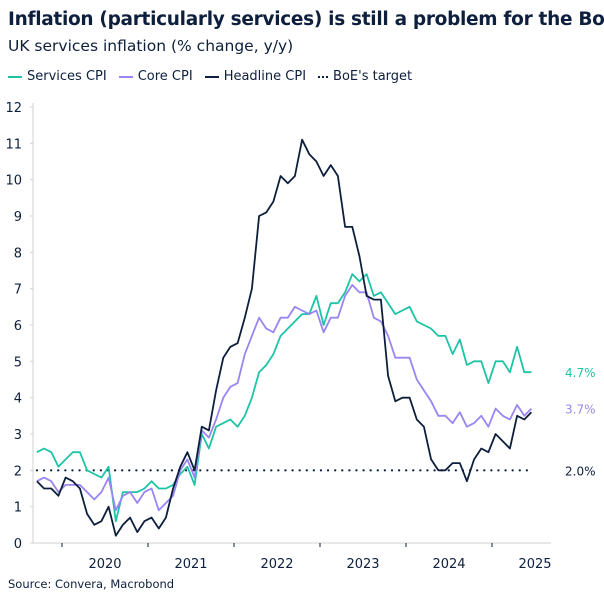 The width and height of the screenshot is (604, 604). What do you see at coordinates (265, 76) in the screenshot?
I see `legend-label: Headline CPI` at bounding box center [265, 76].